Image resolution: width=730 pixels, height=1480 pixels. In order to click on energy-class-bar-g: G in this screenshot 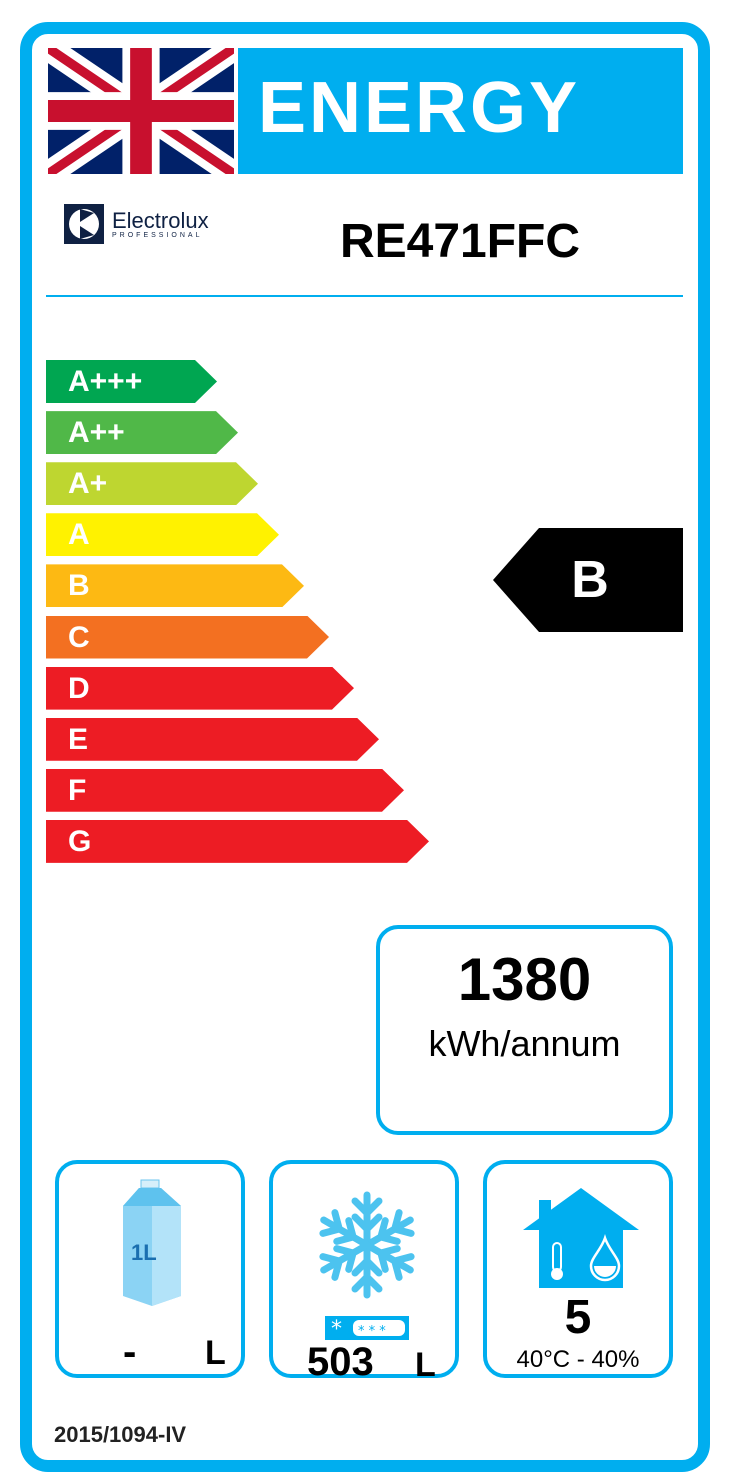, I will do `click(237, 841)`.